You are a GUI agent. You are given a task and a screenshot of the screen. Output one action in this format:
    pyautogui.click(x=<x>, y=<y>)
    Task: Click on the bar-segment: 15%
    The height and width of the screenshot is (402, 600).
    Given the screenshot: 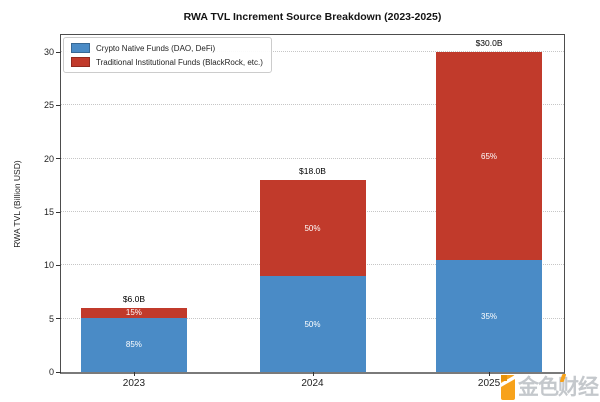 What is the action you would take?
    pyautogui.click(x=133, y=313)
    